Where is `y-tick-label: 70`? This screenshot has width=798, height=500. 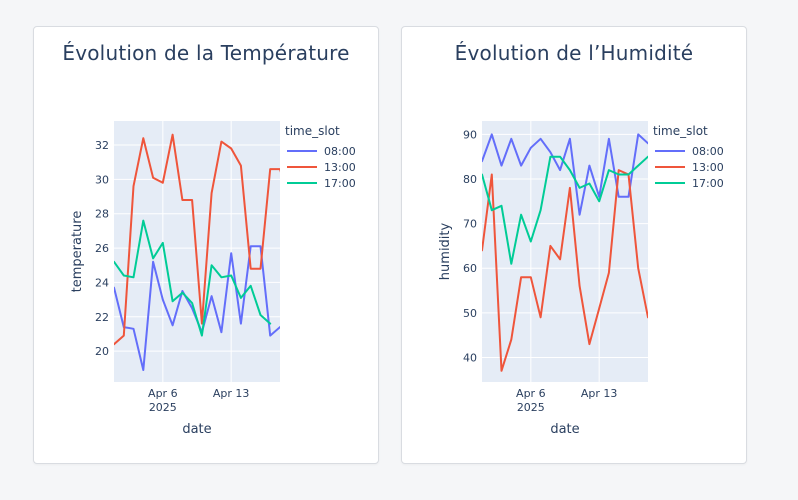
y-tick-label: 70 is located at coordinates (470, 224).